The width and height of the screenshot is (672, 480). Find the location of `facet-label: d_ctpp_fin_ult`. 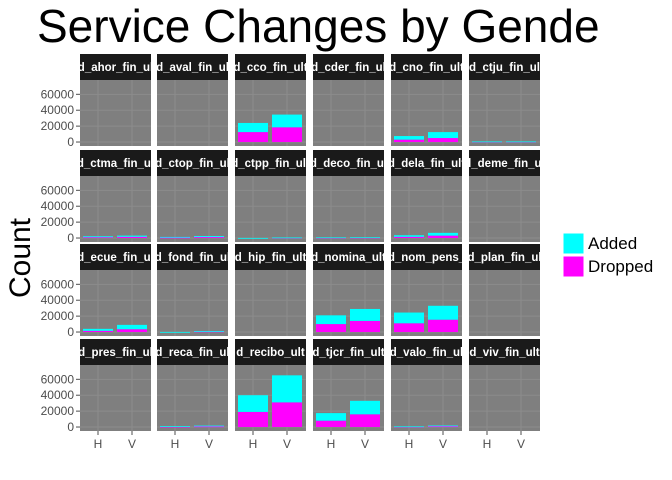

facet-label: d_ctpp_fin_ult is located at coordinates (270, 164).